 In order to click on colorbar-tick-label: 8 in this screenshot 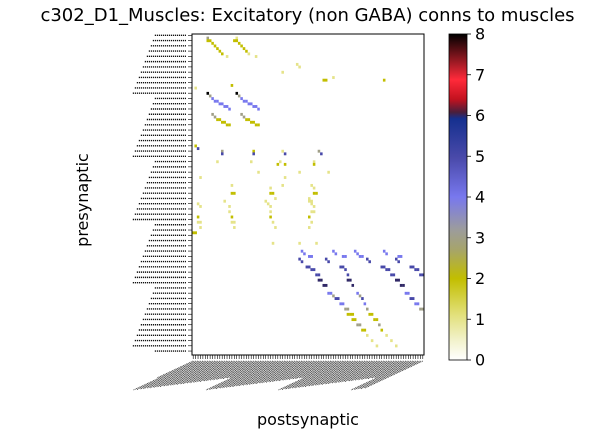, I will do `click(480, 34)`.